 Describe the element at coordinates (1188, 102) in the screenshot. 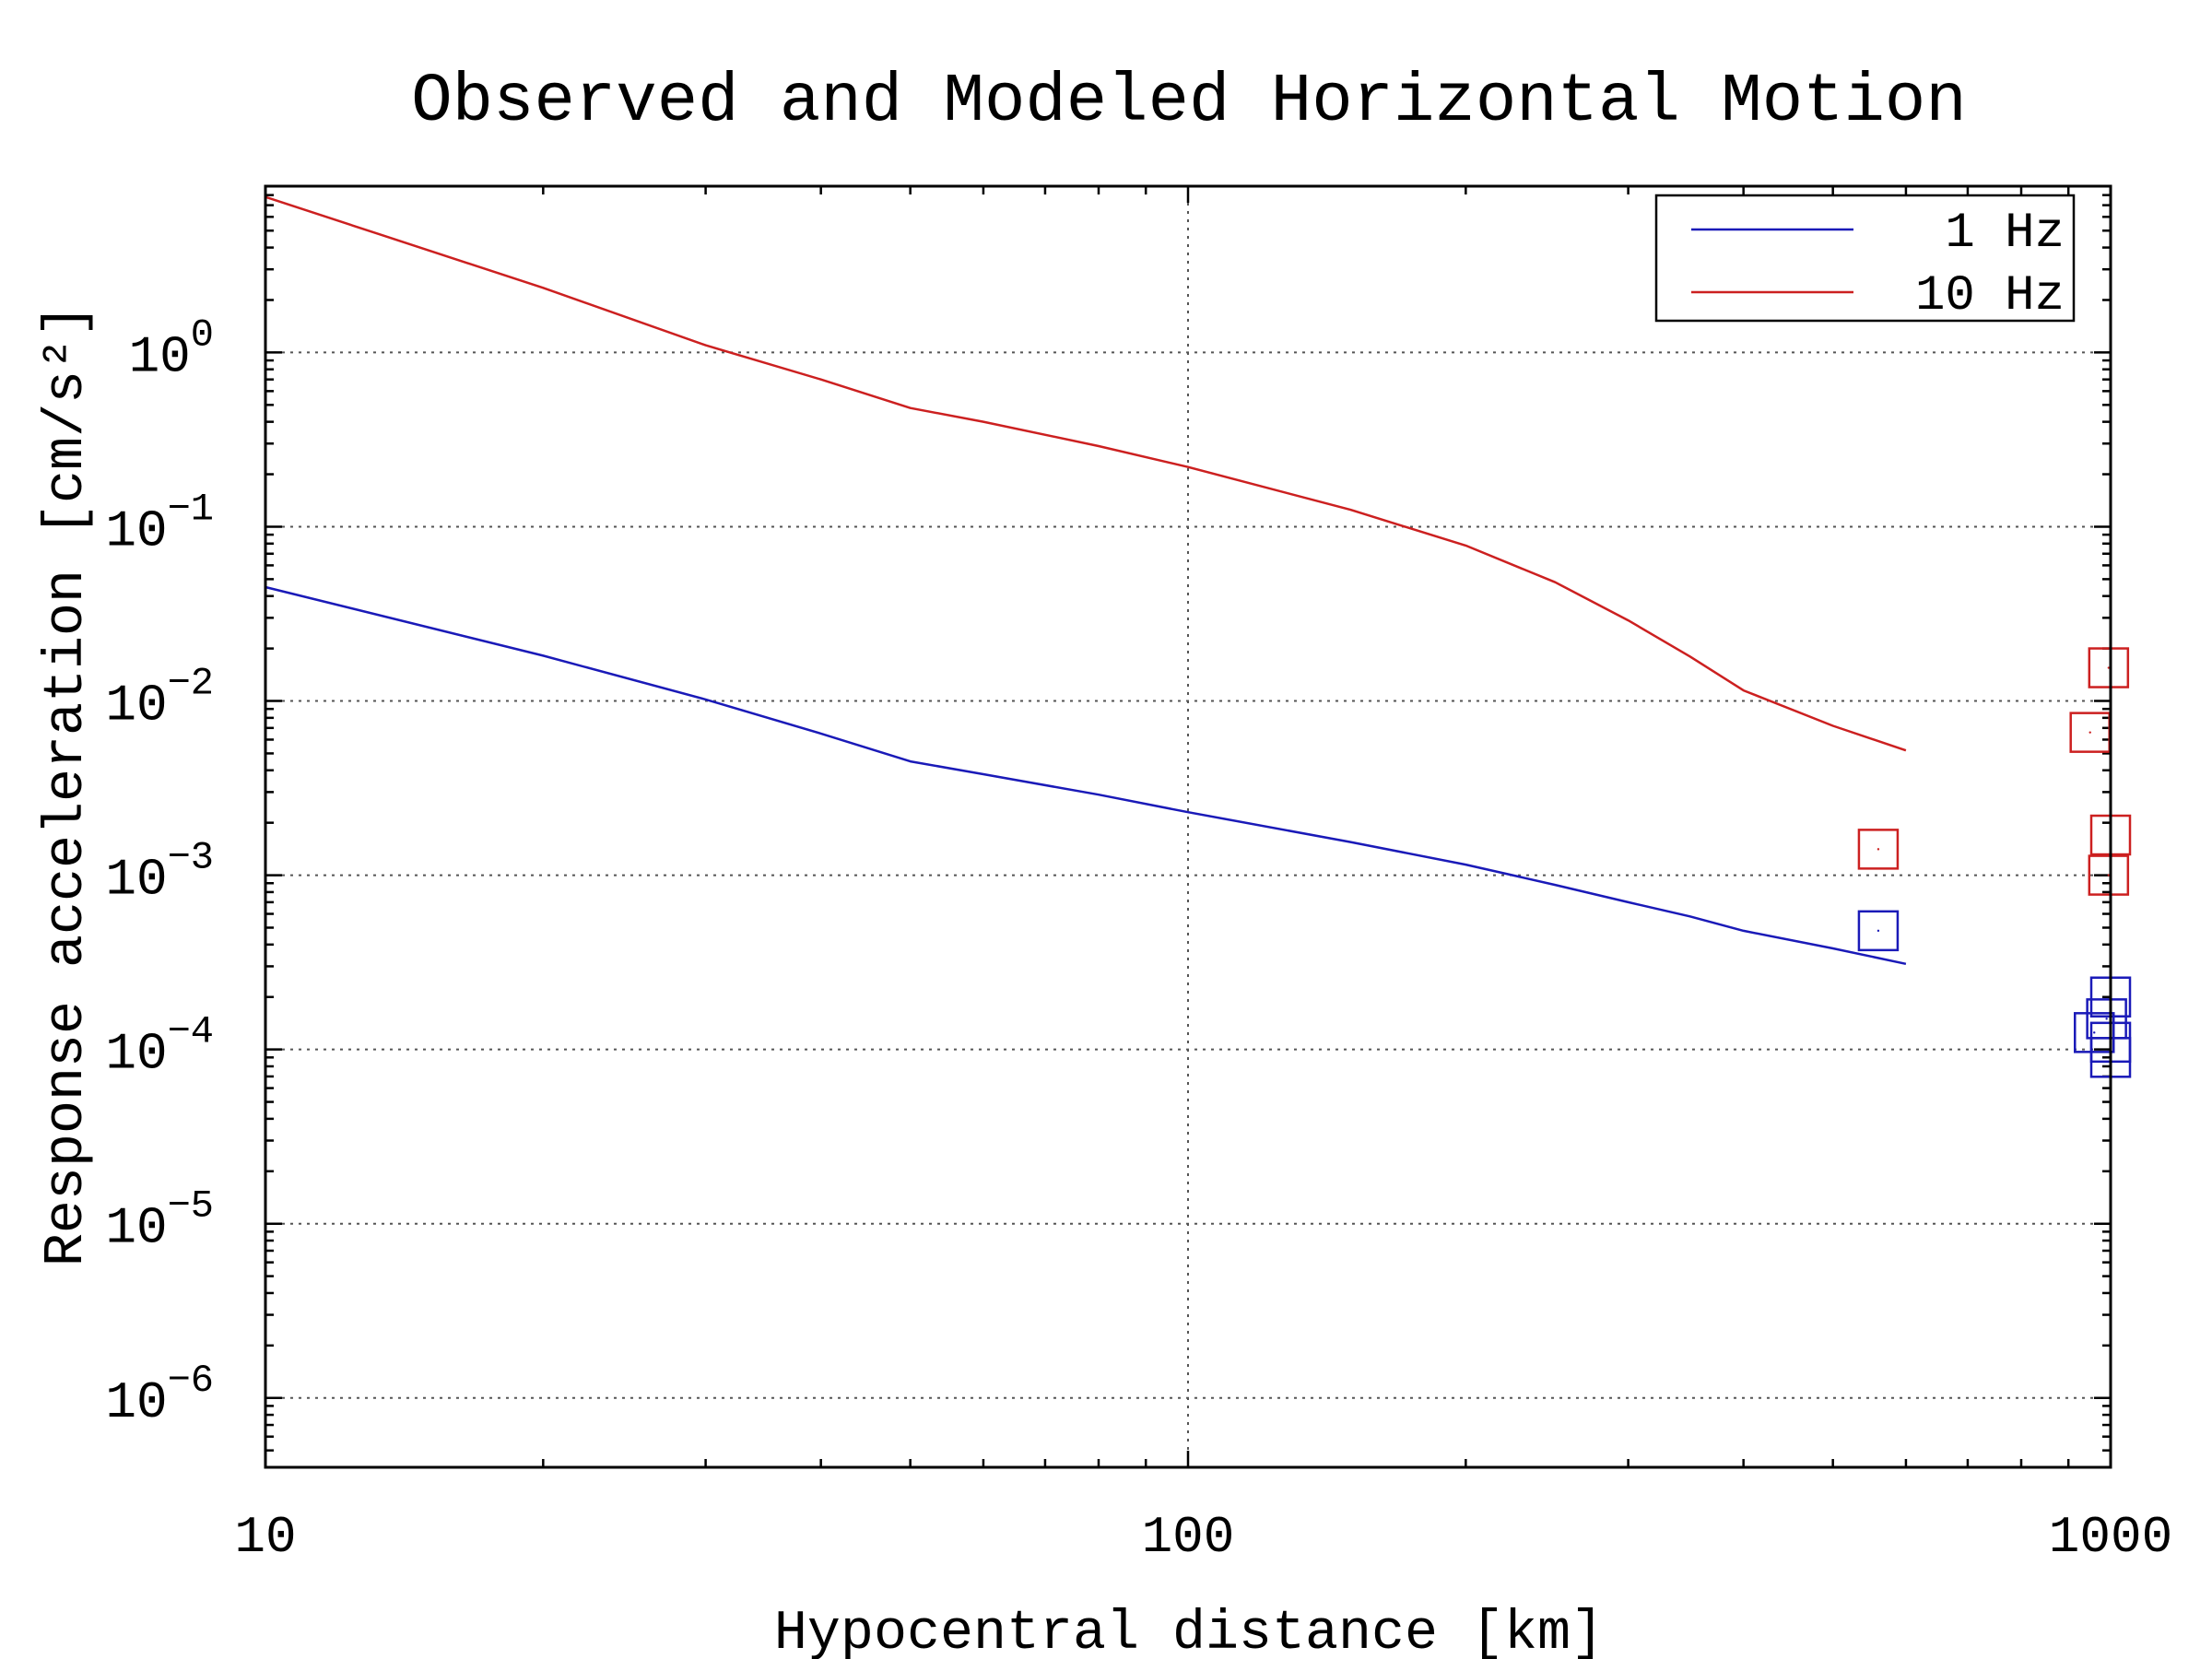

I see `chart-title: Observed and Modeled Horizontal Motion` at that location.